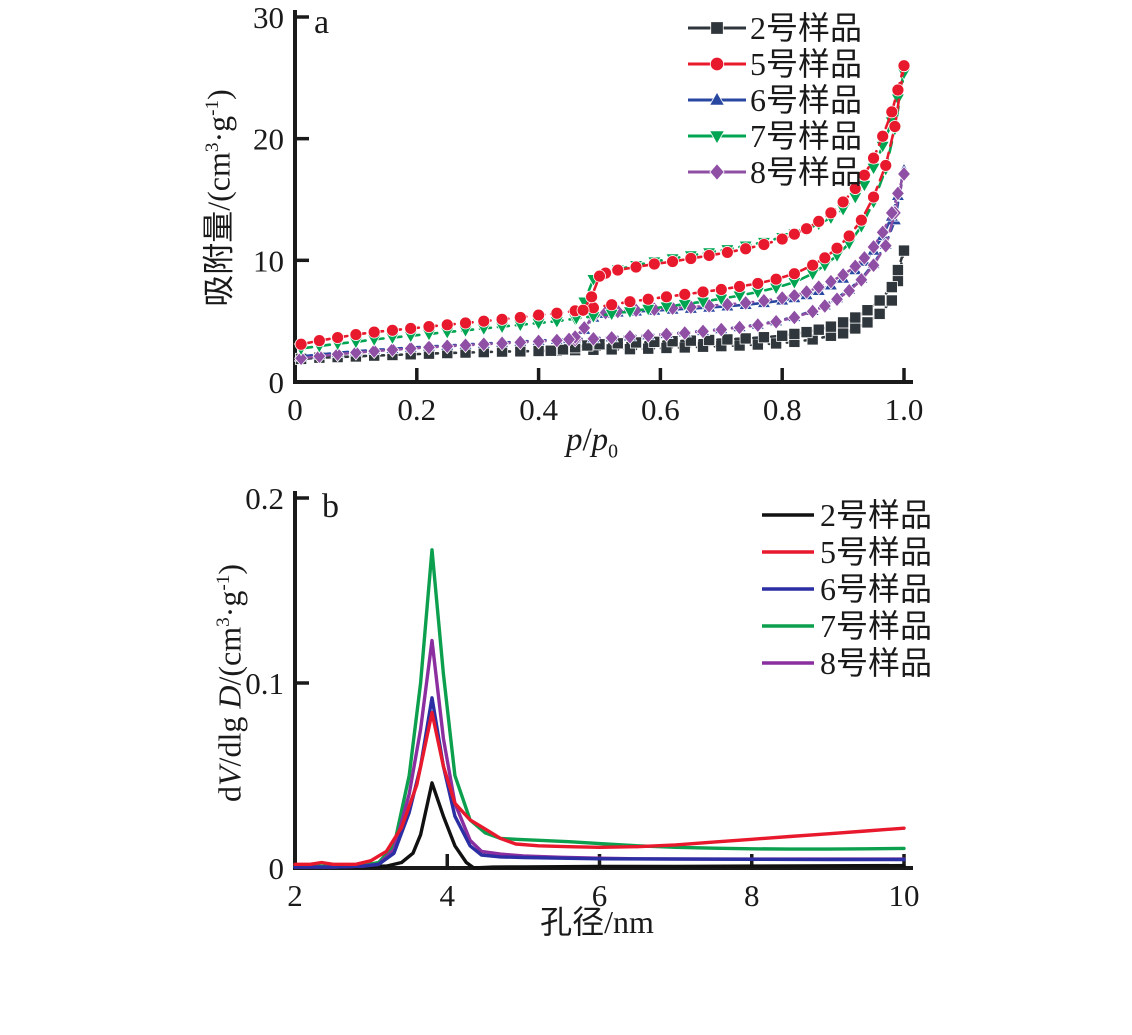  What do you see at coordinates (782, 409) in the screenshot?
I see `x-tick-label: 0.8` at bounding box center [782, 409].